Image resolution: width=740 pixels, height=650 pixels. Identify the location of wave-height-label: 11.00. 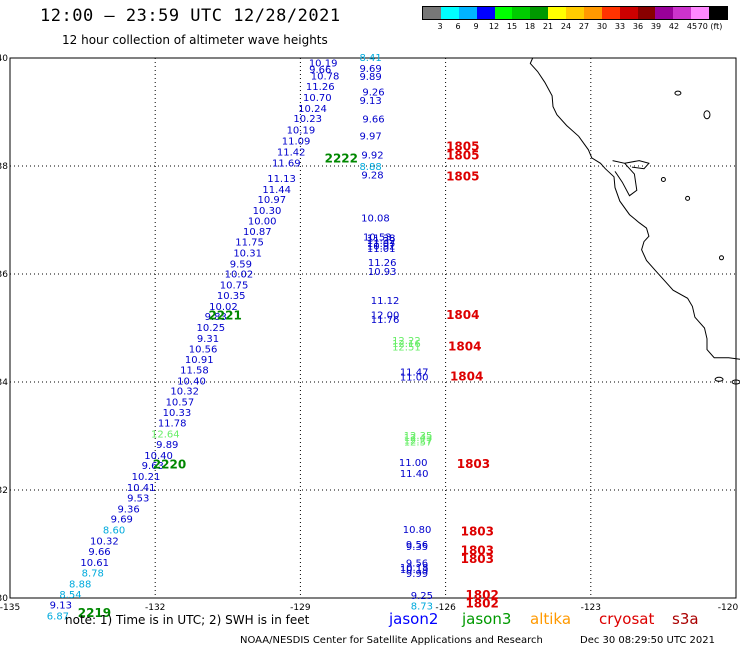
(414, 378).